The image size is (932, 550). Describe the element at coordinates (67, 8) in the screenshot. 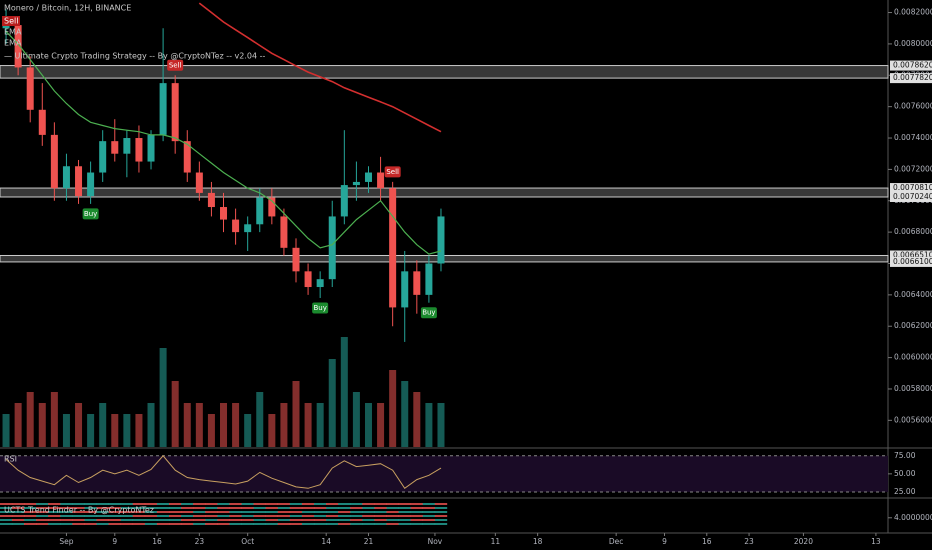

I see `chart-title: Monero / Bitcoin, 12H, BINANCE` at that location.